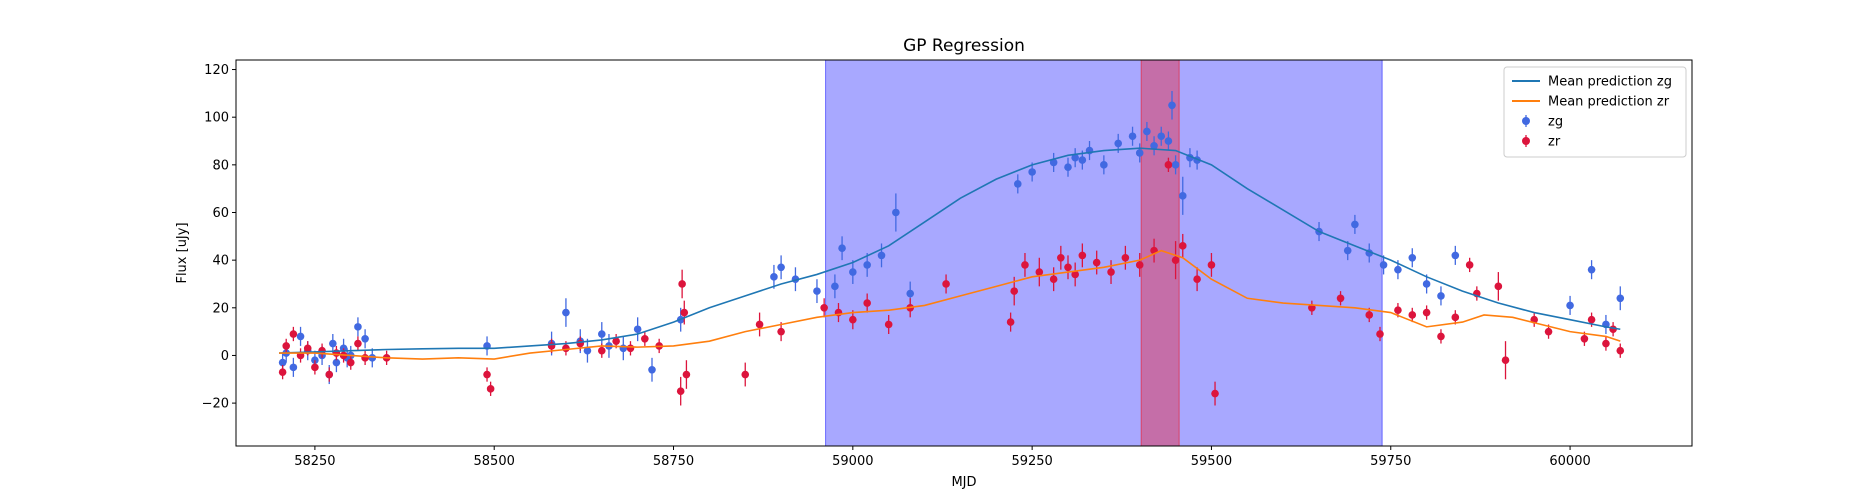 The height and width of the screenshot is (500, 1875). Describe the element at coordinates (494, 461) in the screenshot. I see `x-tick-label: 58500` at that location.